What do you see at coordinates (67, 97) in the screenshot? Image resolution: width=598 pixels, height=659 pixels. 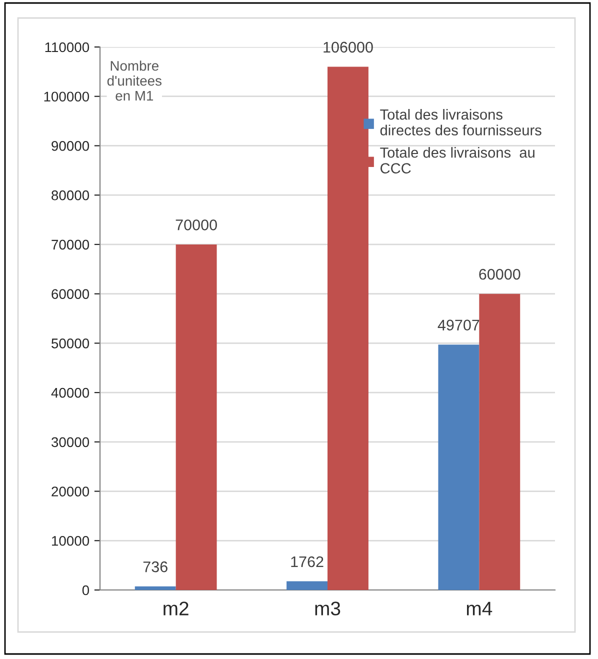 I see `y-tick-label: 100000` at bounding box center [67, 97].